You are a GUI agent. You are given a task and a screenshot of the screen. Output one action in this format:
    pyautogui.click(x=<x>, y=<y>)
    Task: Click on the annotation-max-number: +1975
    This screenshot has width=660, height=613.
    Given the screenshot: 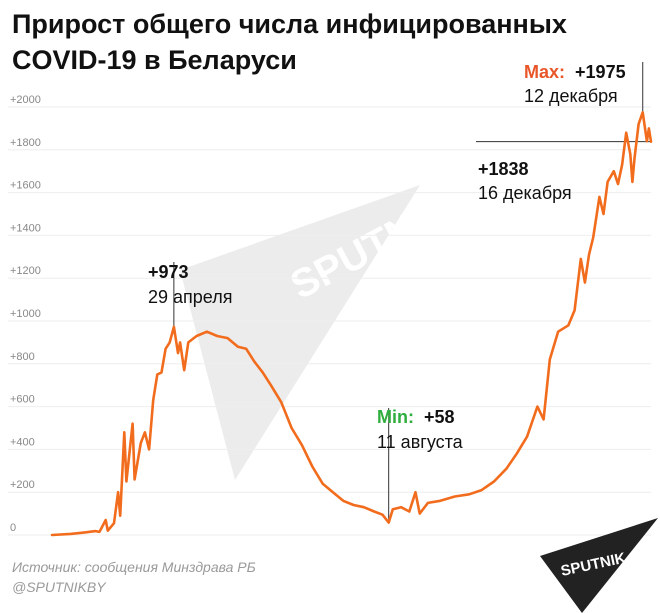 What is the action you would take?
    pyautogui.click(x=600, y=72)
    